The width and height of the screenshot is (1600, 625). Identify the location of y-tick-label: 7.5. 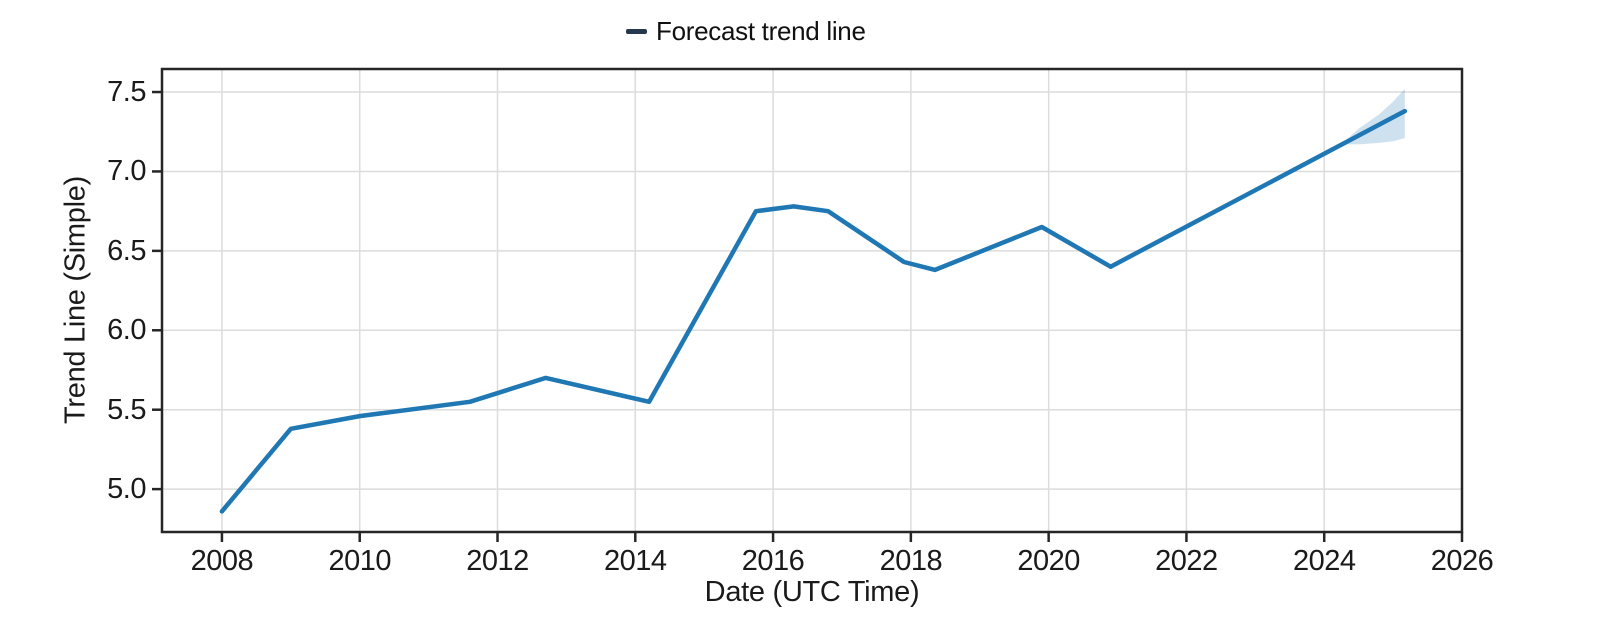
(126, 92).